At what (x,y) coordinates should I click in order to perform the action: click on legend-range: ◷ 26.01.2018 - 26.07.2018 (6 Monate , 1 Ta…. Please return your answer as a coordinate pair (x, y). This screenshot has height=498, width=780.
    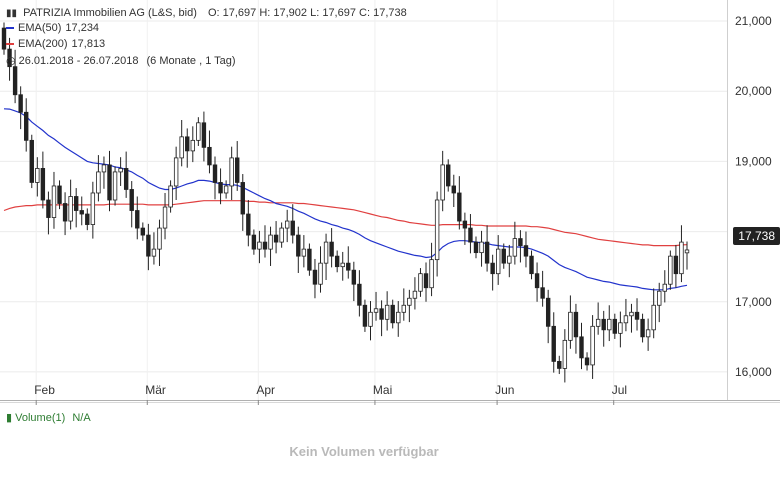
    Looking at the image, I should click on (121, 60).